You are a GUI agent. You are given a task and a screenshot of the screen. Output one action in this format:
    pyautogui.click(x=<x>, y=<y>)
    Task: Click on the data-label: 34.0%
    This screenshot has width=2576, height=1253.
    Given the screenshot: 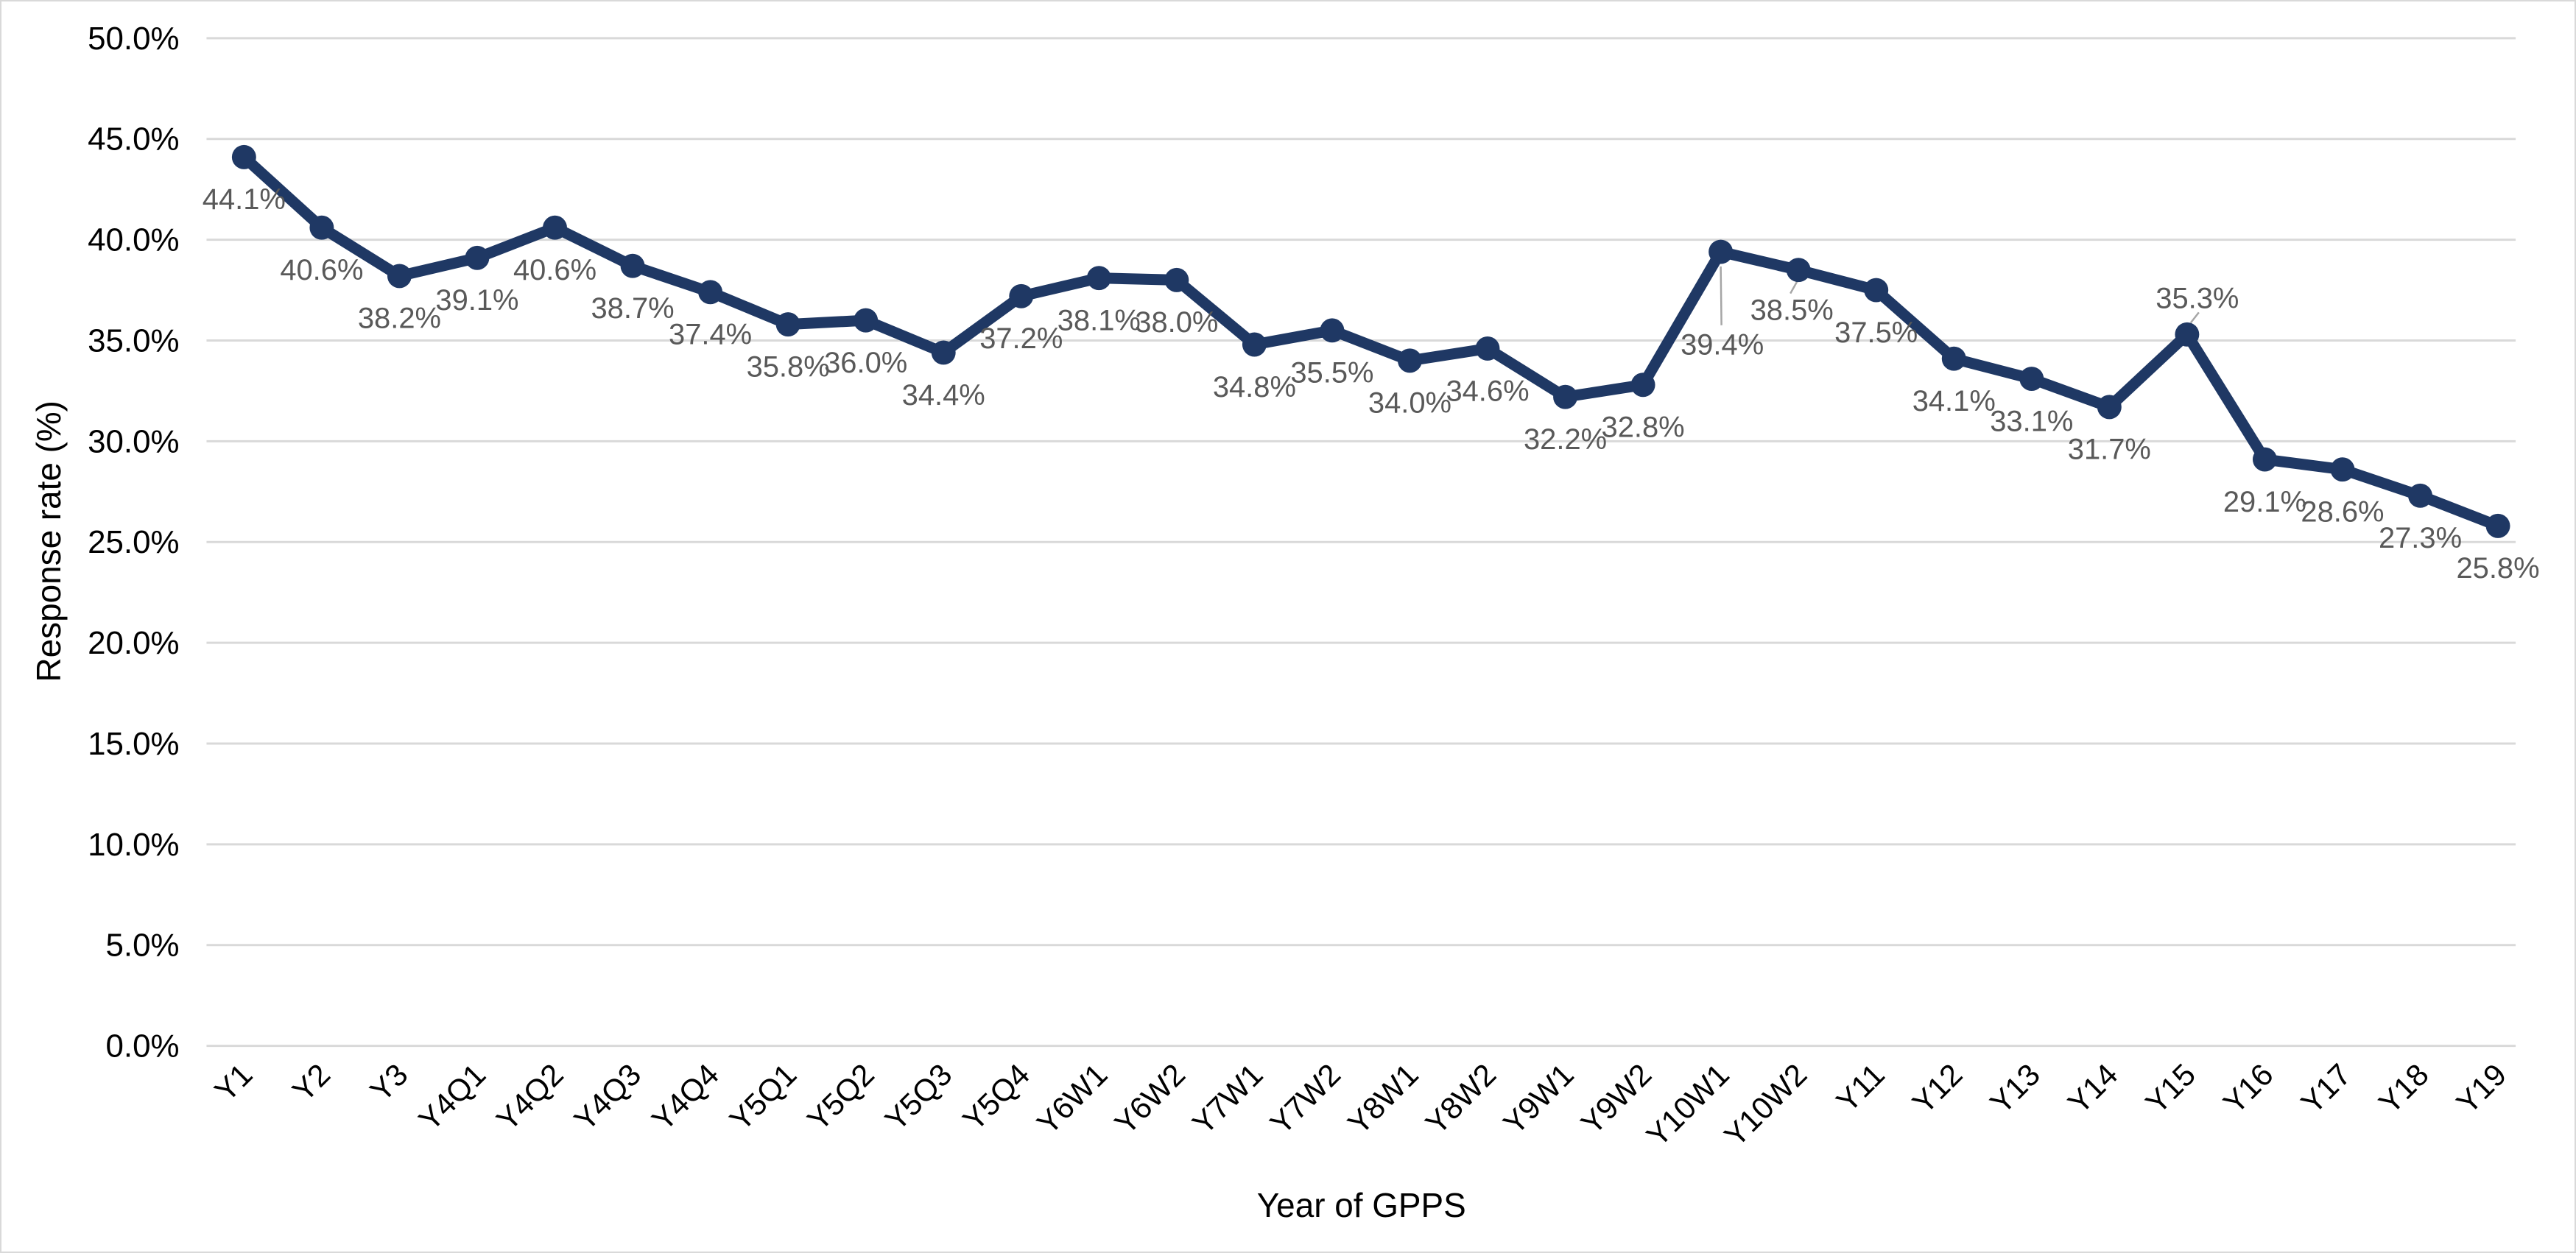 What is the action you would take?
    pyautogui.click(x=1409, y=404)
    